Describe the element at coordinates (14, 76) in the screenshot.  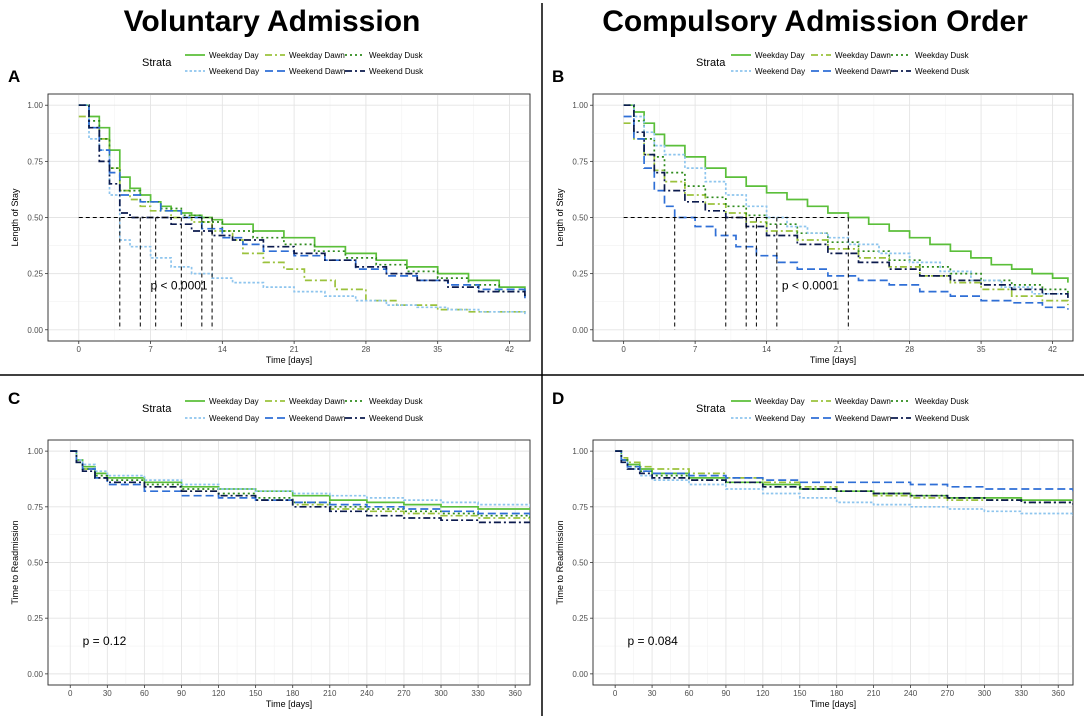
I see `panel-letter-a: A` at that location.